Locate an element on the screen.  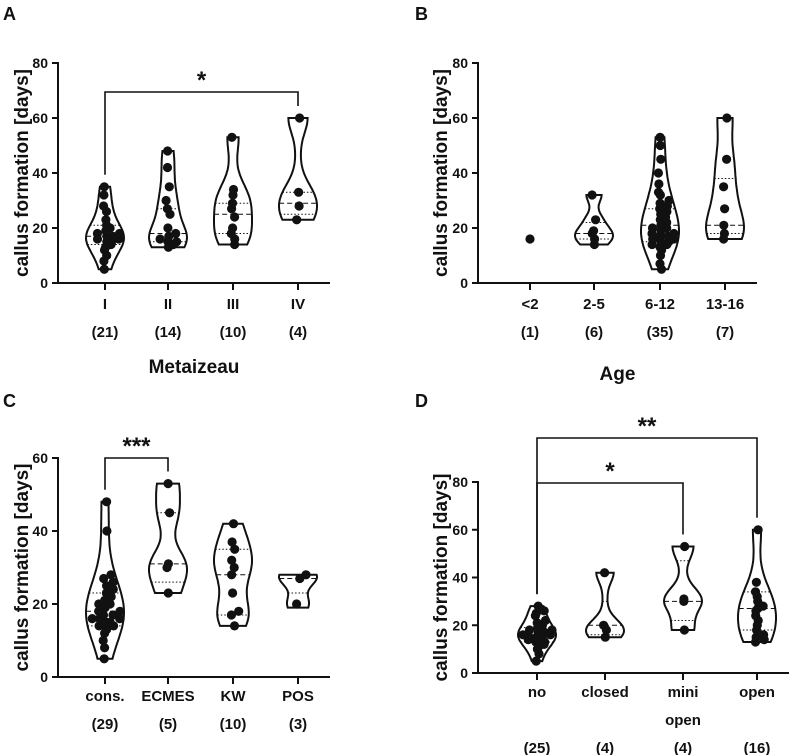
x-tick-label: (10) is located at coordinates (233, 332).